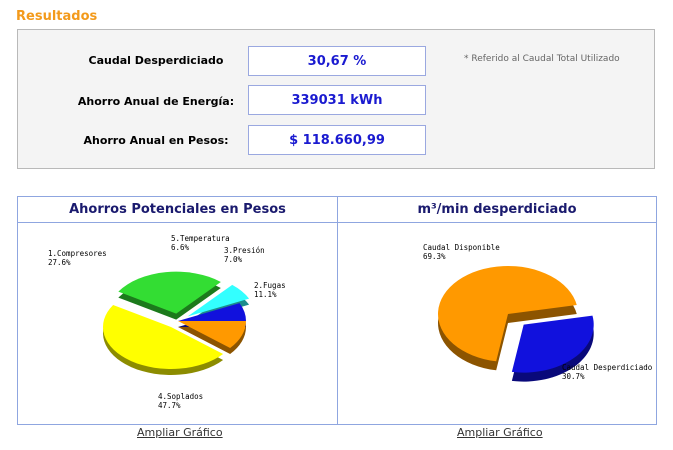 Image resolution: width=673 pixels, height=450 pixels. Describe the element at coordinates (156, 101) in the screenshot. I see `energy-saving-label: Ahorro Anual de Energía:` at that location.